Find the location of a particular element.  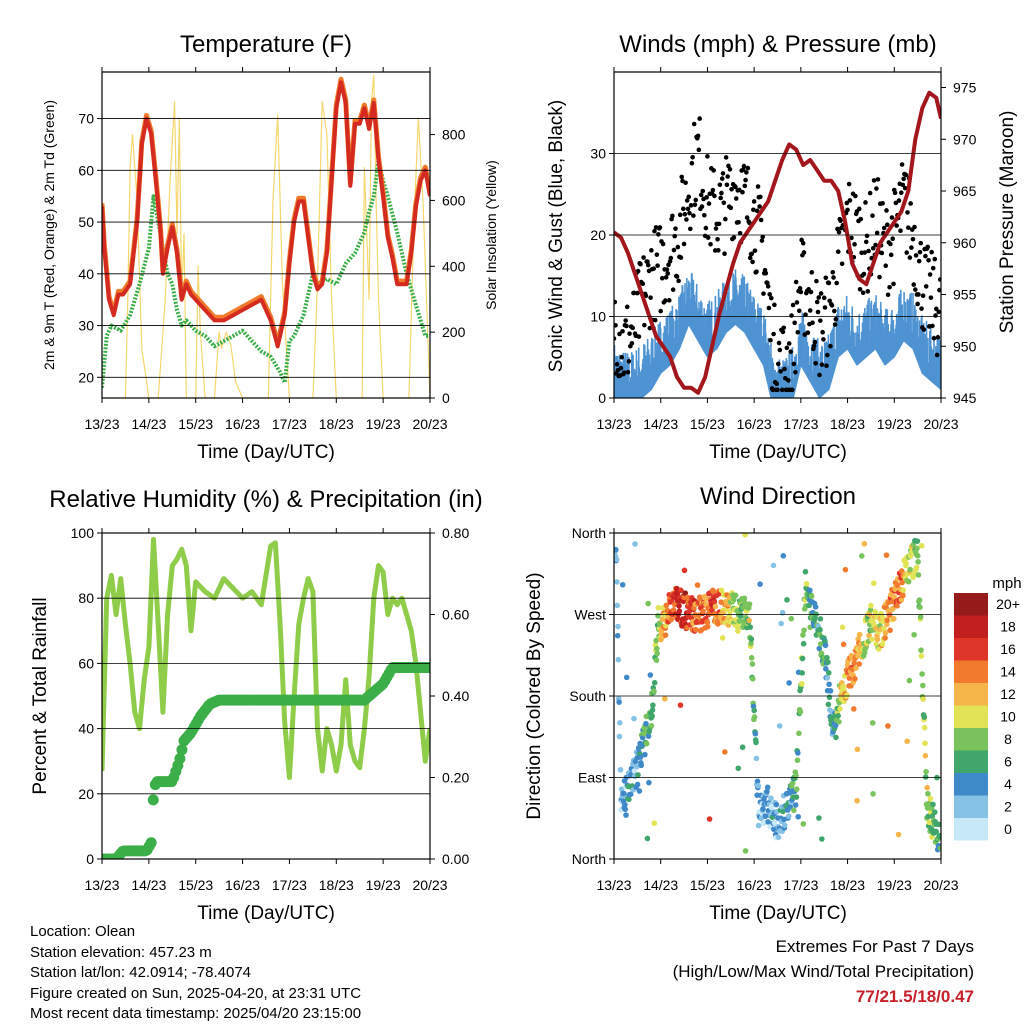

station-elevation: Station elevation: 457.23 m is located at coordinates (121, 952).